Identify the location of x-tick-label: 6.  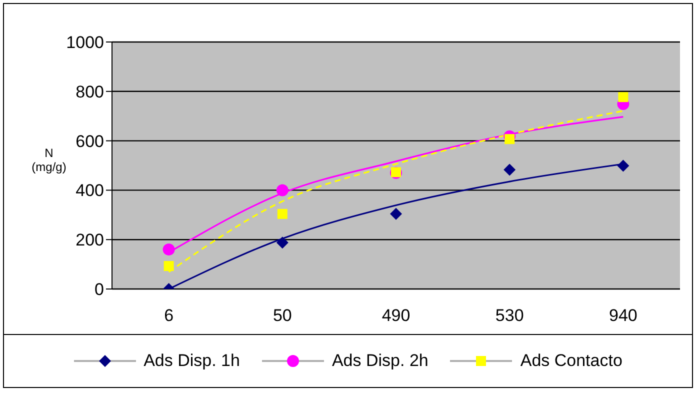
(169, 316).